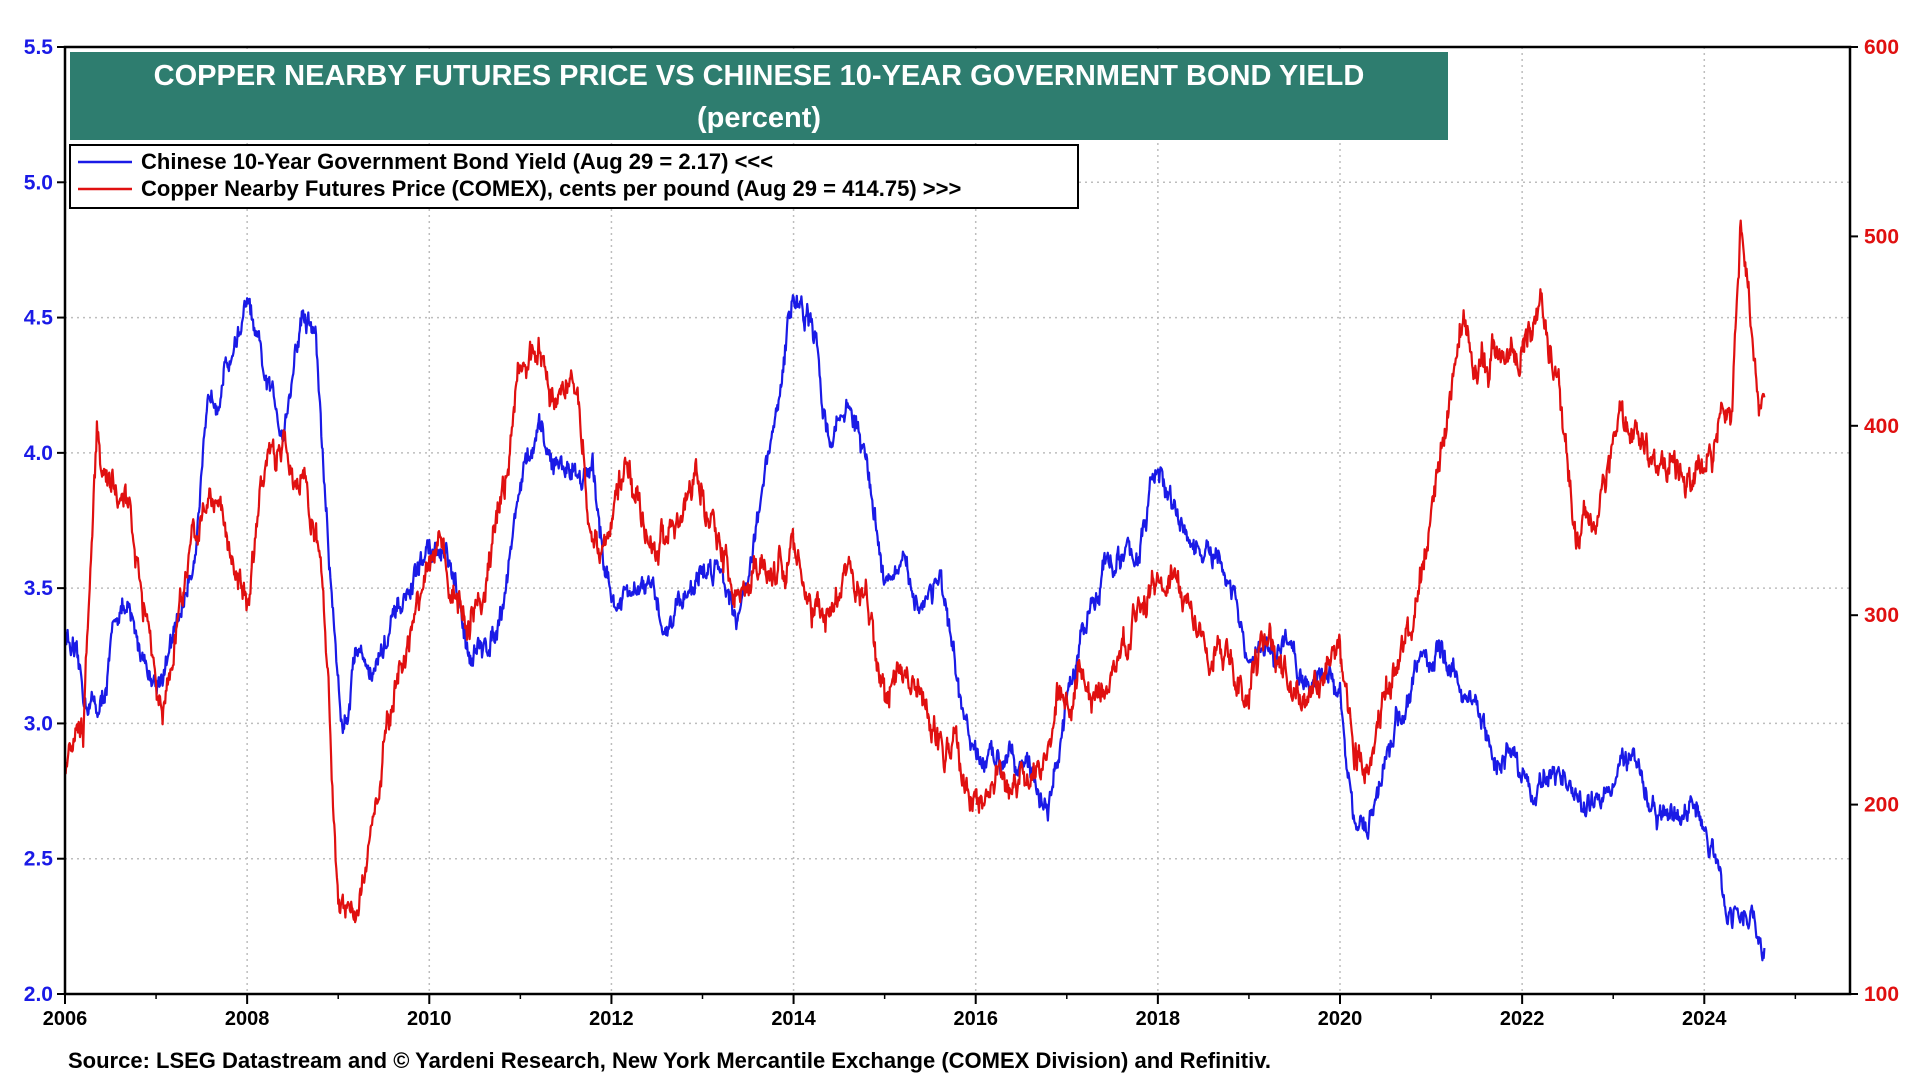  Describe the element at coordinates (1881, 236) in the screenshot. I see `y-right-tick-label: 500` at that location.